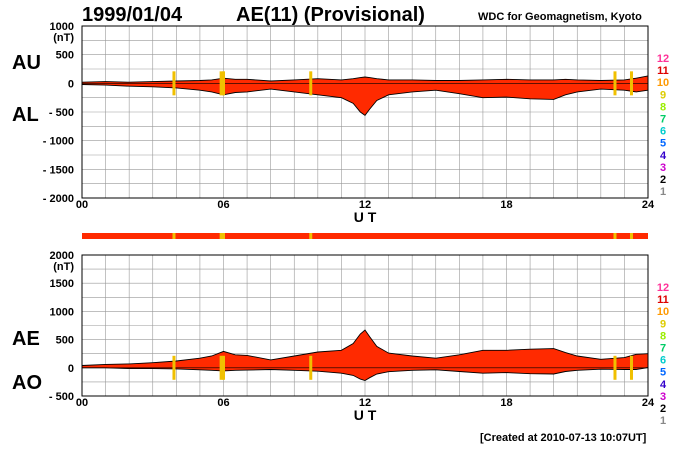  I want to click on y-tick-label: - 2000, so click(58, 199).